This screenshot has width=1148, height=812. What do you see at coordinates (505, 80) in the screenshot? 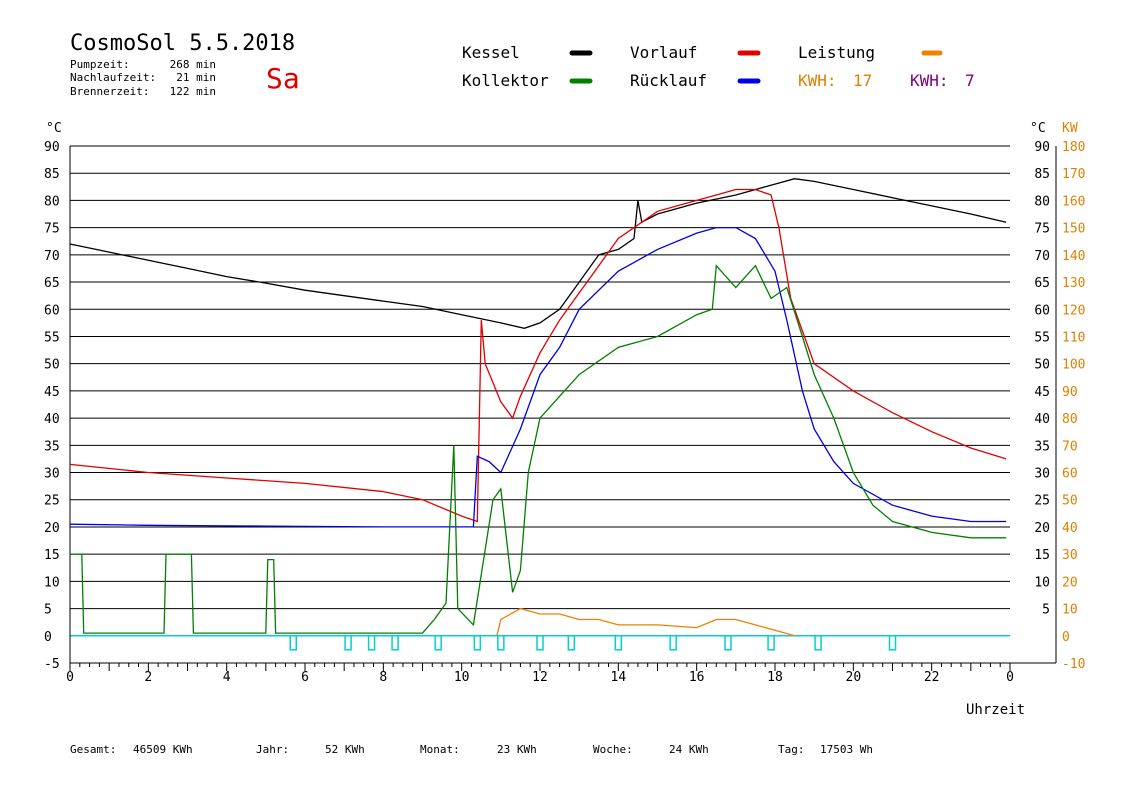
I see `legend-label-kollektor: Kollektor` at bounding box center [505, 80].